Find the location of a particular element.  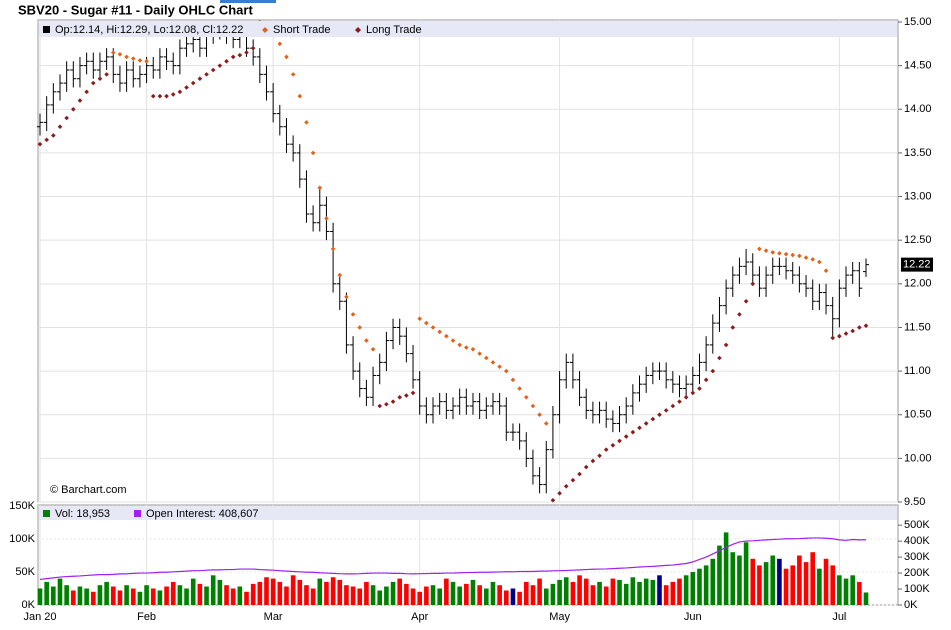

volume-tick-label: 100K is located at coordinates (22, 539).